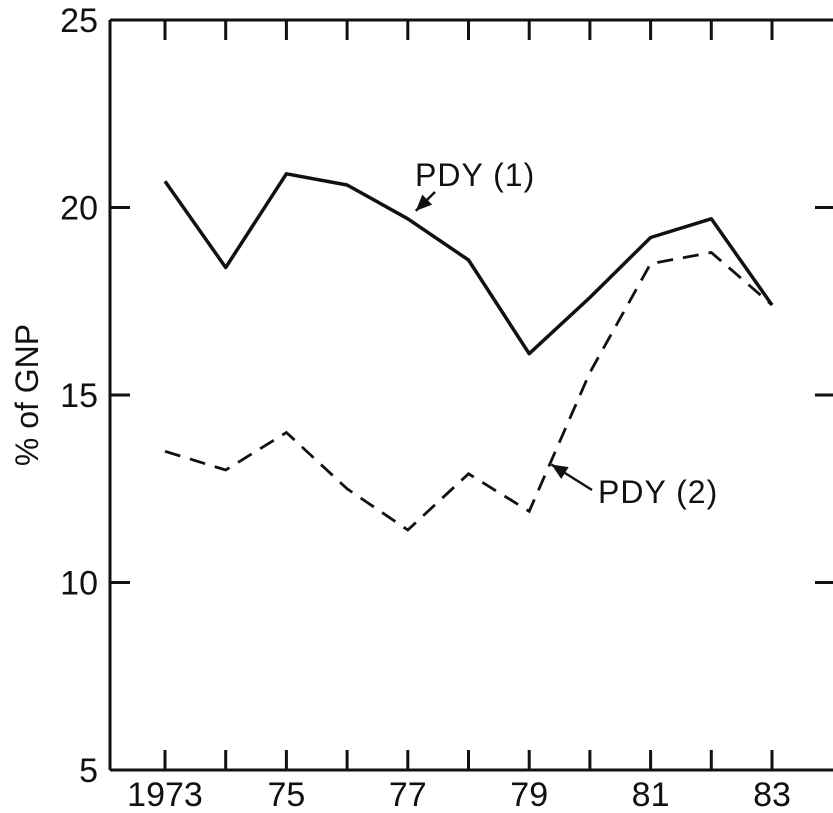 The height and width of the screenshot is (813, 833). Describe the element at coordinates (424, 202) in the screenshot. I see `pdy-1-pointer-head` at that location.